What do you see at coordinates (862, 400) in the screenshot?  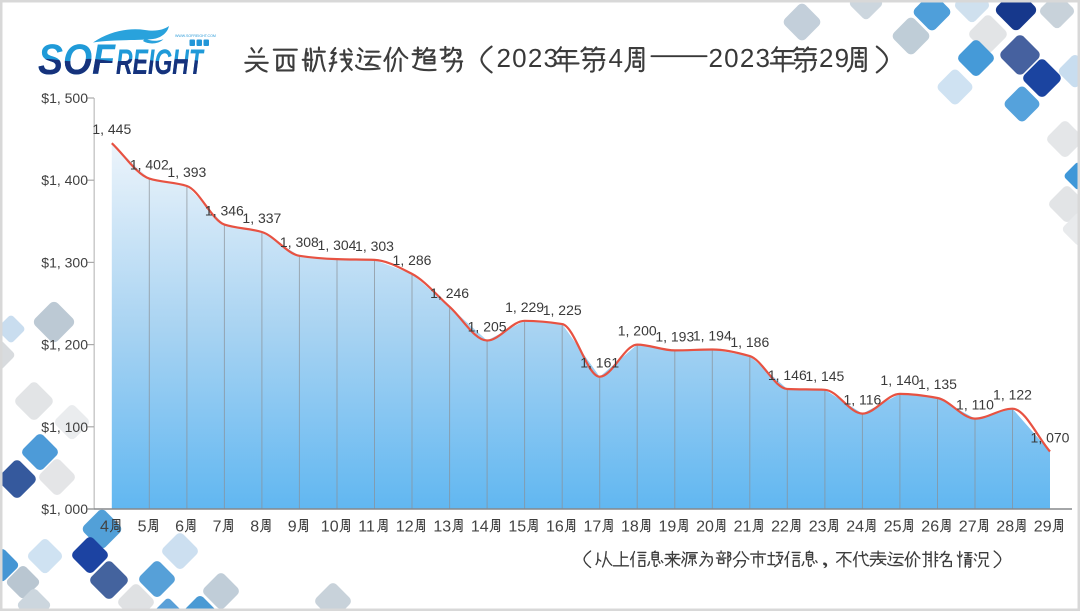 I see `svg-text: 1, 116` at bounding box center [862, 400].